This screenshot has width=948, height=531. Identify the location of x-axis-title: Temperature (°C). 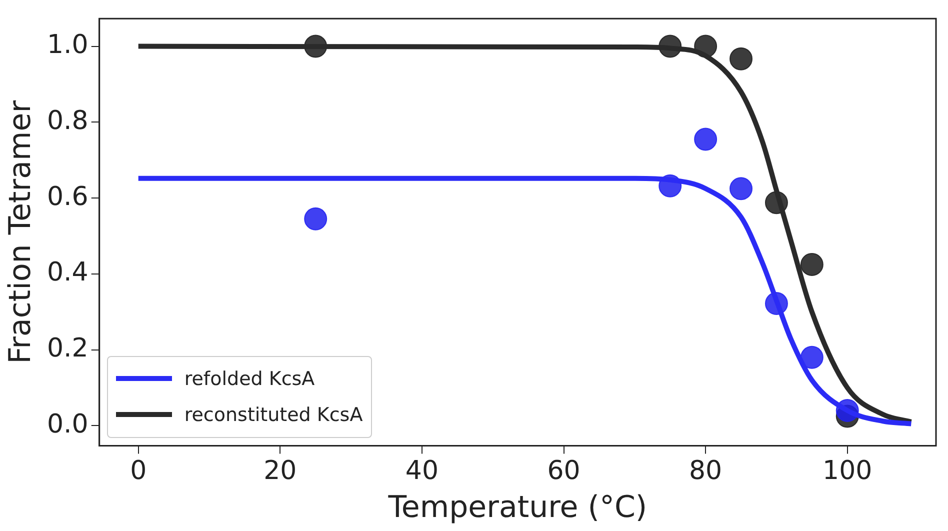
(517, 507).